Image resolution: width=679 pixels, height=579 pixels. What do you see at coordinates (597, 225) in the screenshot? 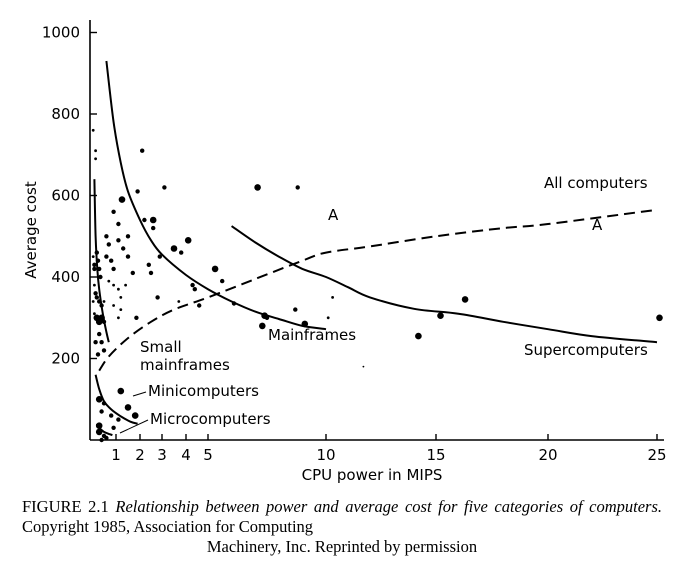
I see `annotation-a-2: A` at bounding box center [597, 225].